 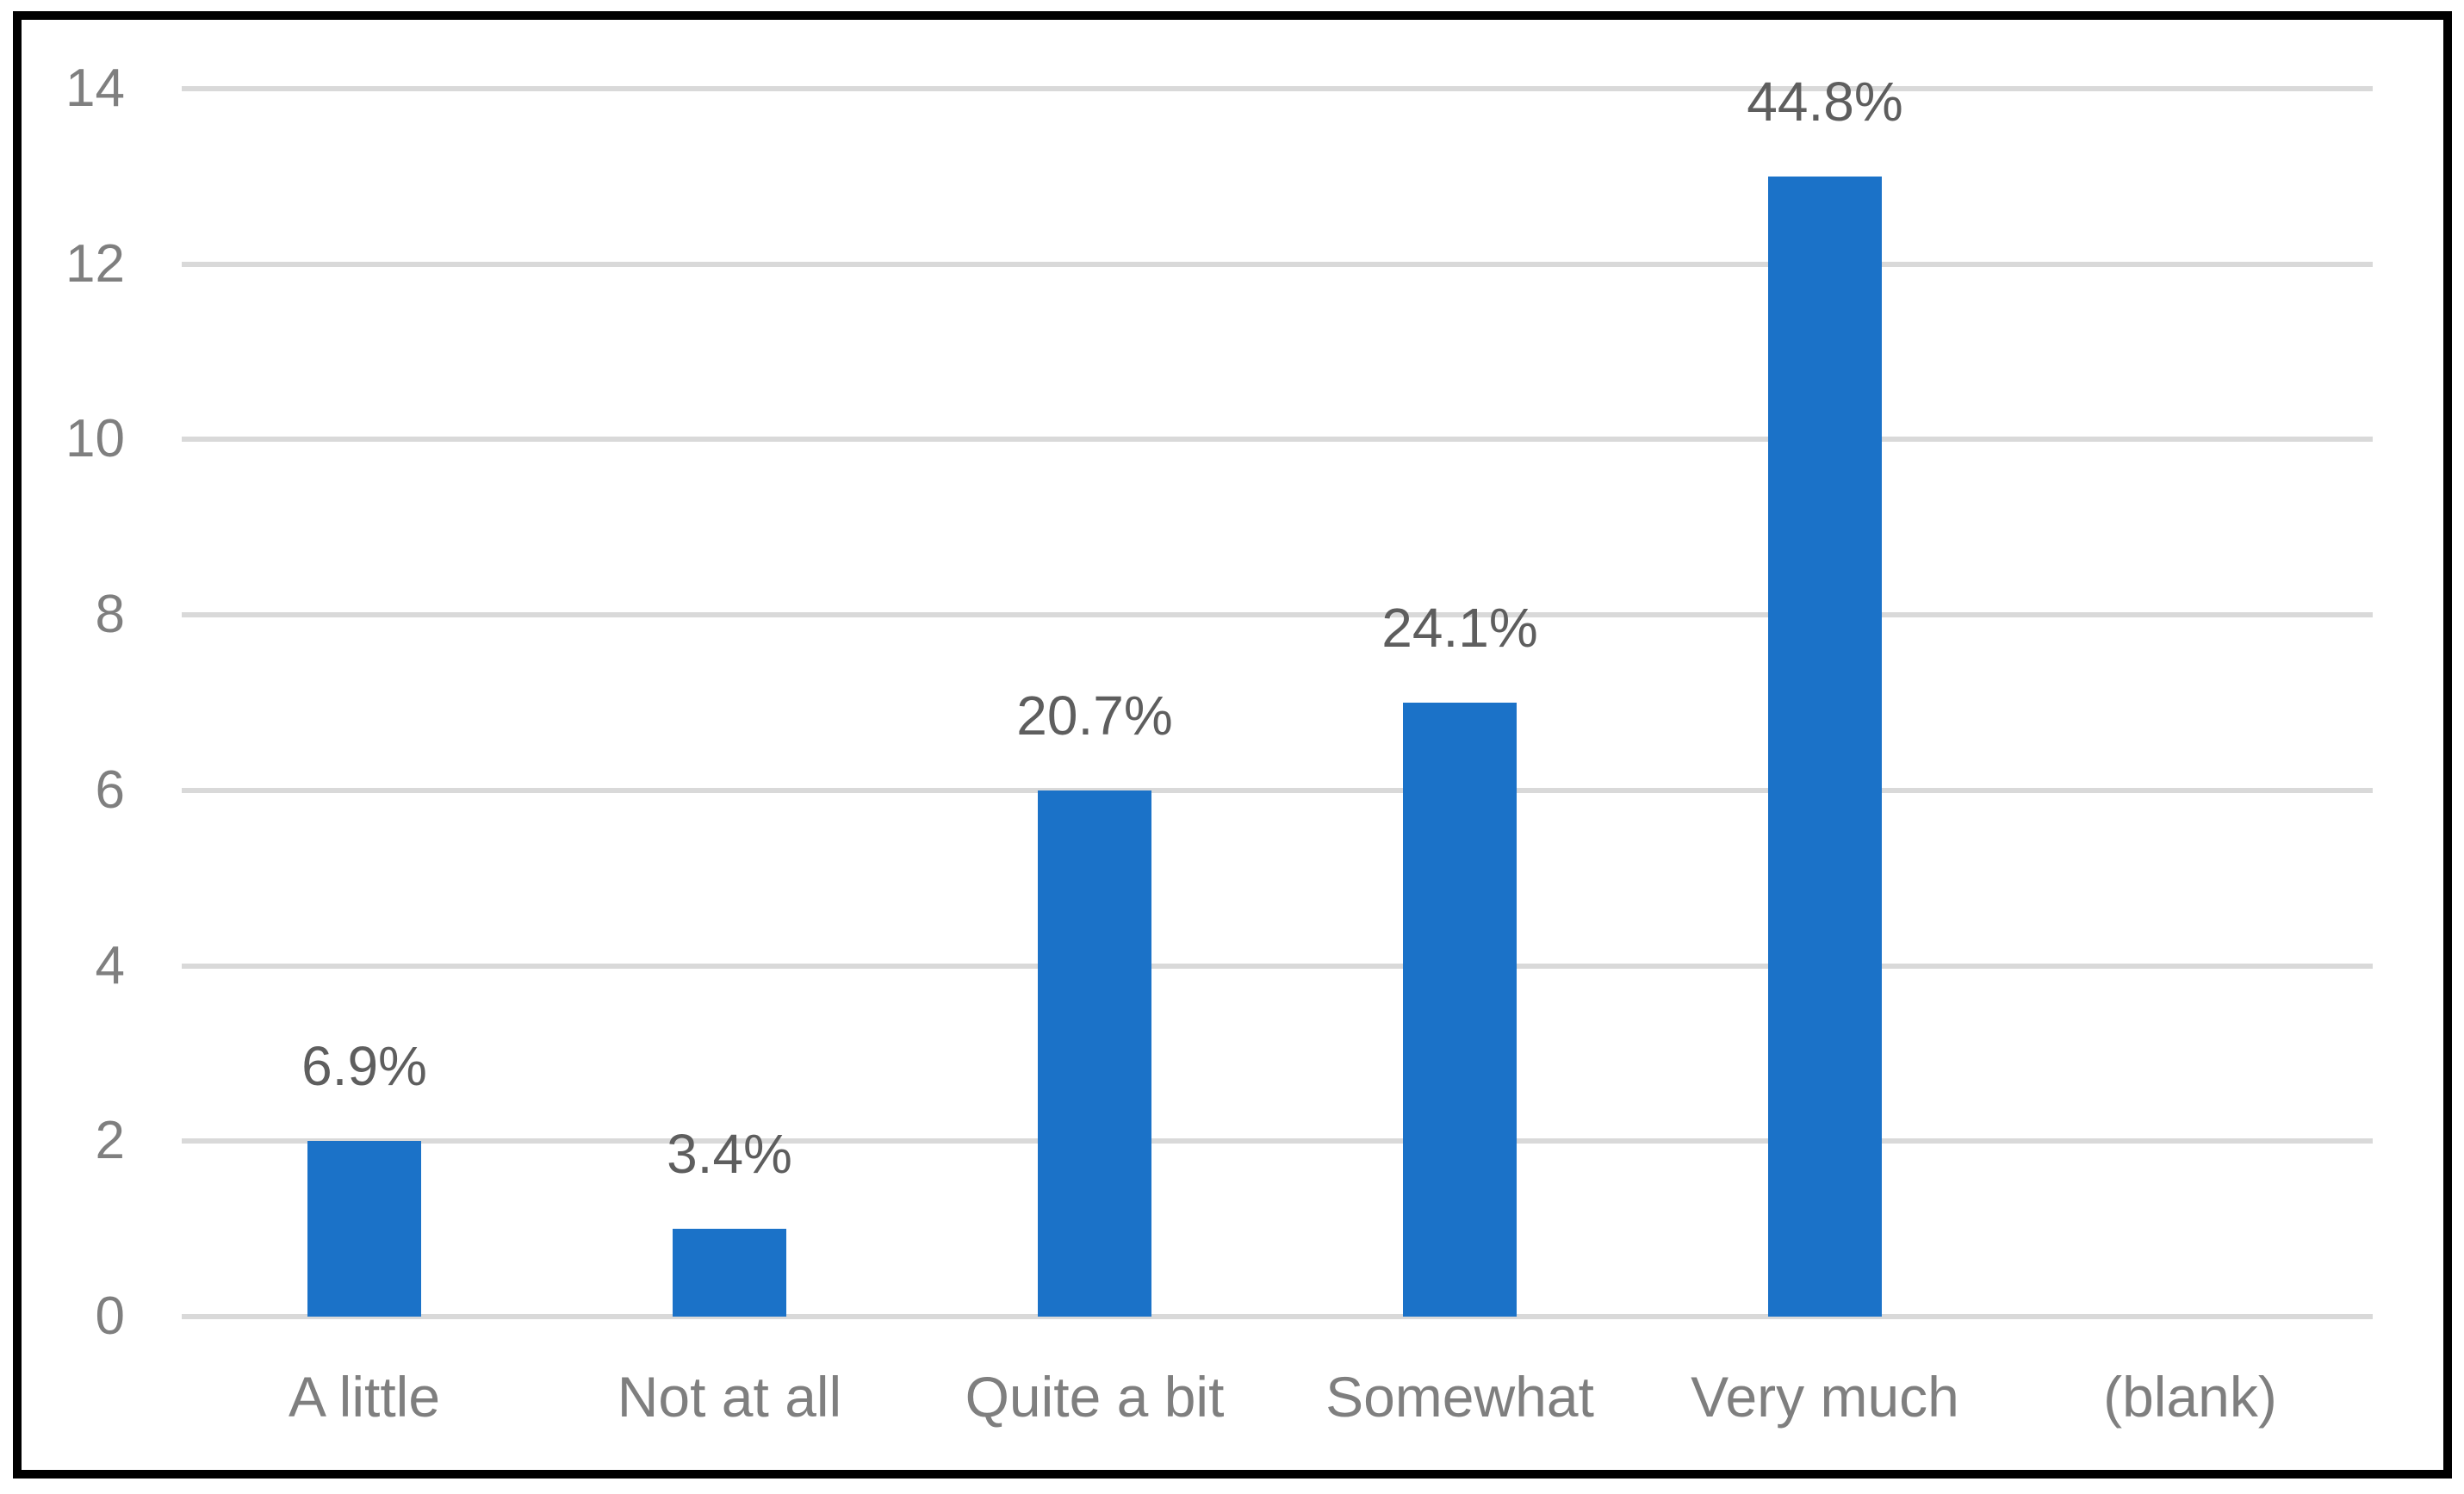 I want to click on bar-a-little, so click(x=364, y=1229).